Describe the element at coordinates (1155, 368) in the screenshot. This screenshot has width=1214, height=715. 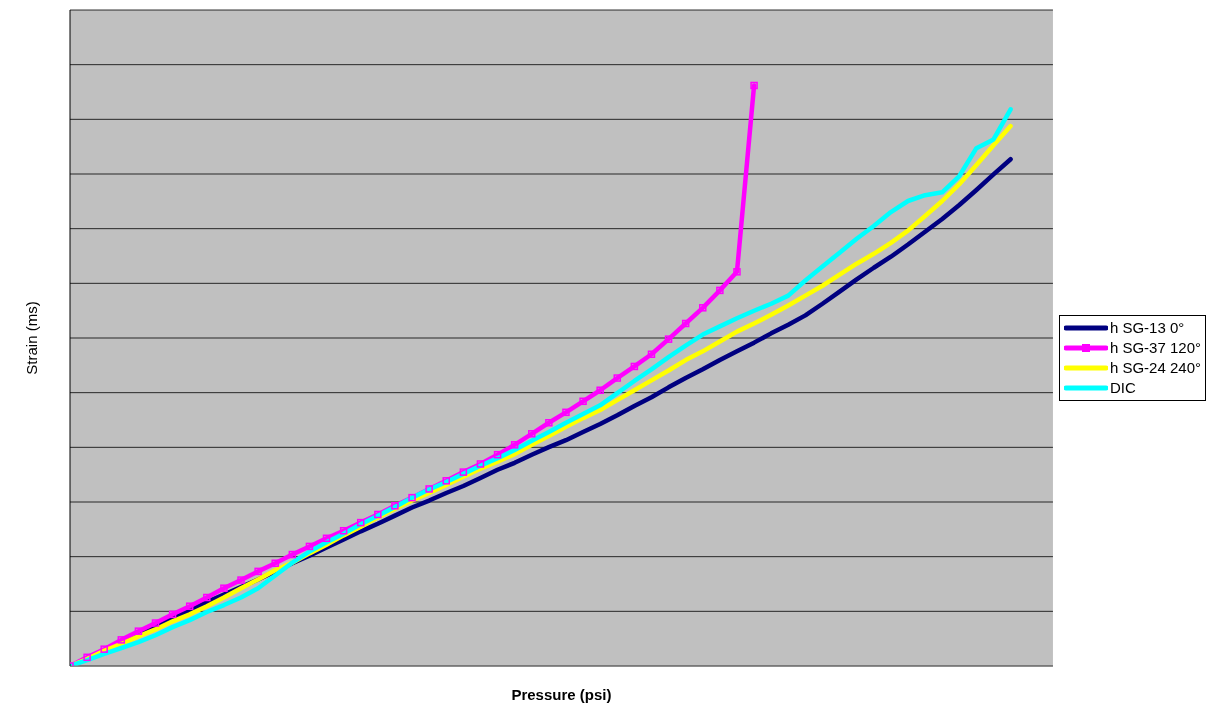
I see `legend-label: h SG-24 240°` at that location.